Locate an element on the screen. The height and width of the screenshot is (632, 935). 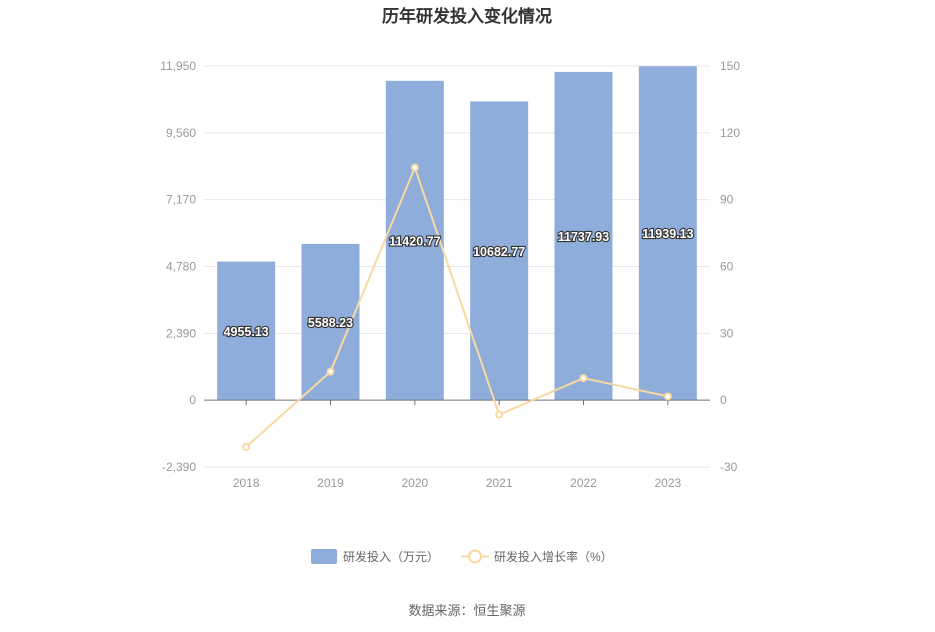
bar-2023 is located at coordinates (667, 233).